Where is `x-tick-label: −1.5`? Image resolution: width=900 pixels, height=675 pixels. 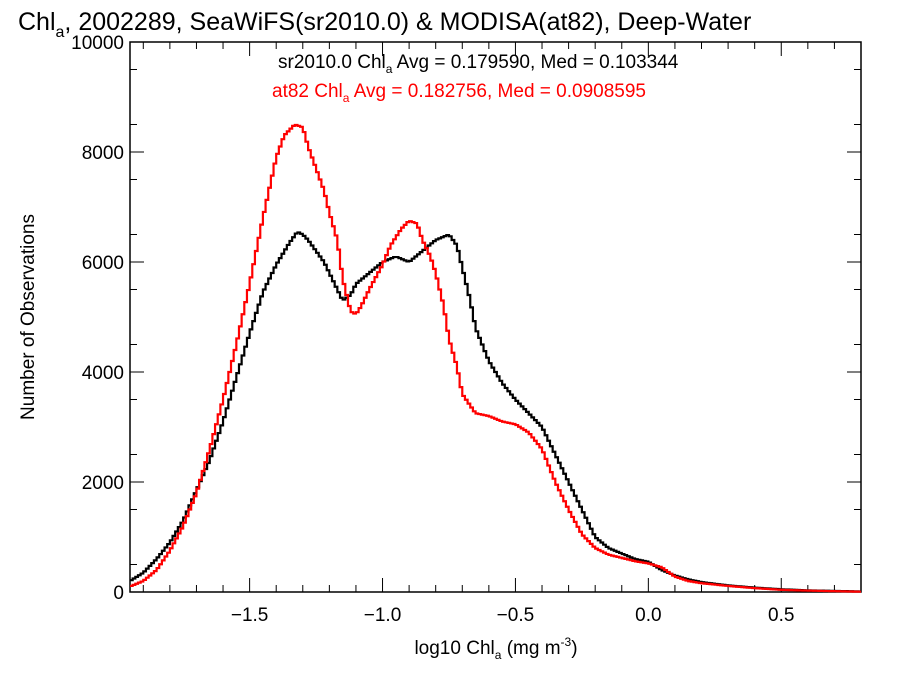 x-tick-label: −1.5 is located at coordinates (250, 615).